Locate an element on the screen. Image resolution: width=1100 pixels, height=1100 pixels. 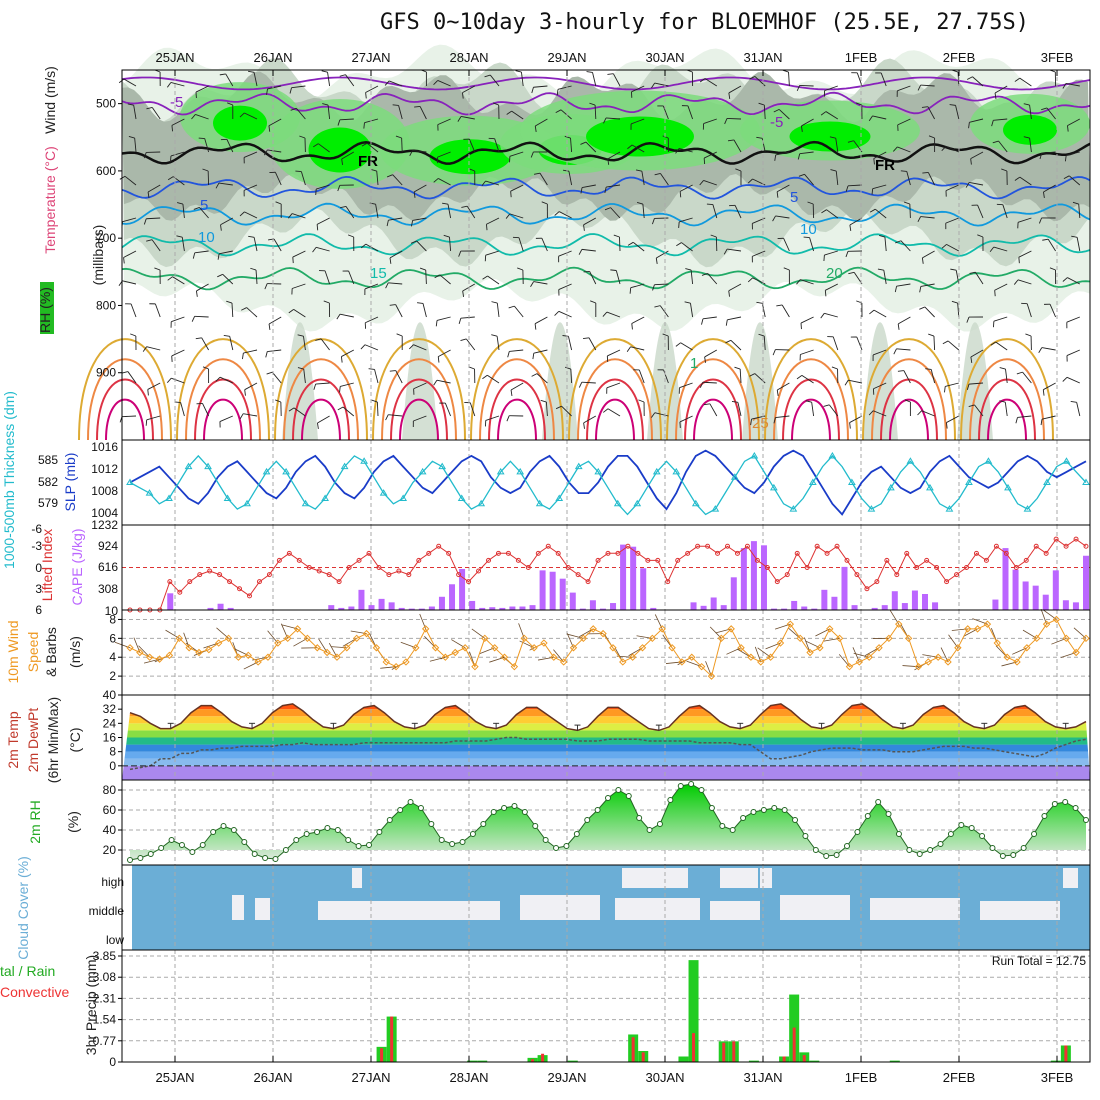
y-tick-label: 500 is located at coordinates (106, 104).